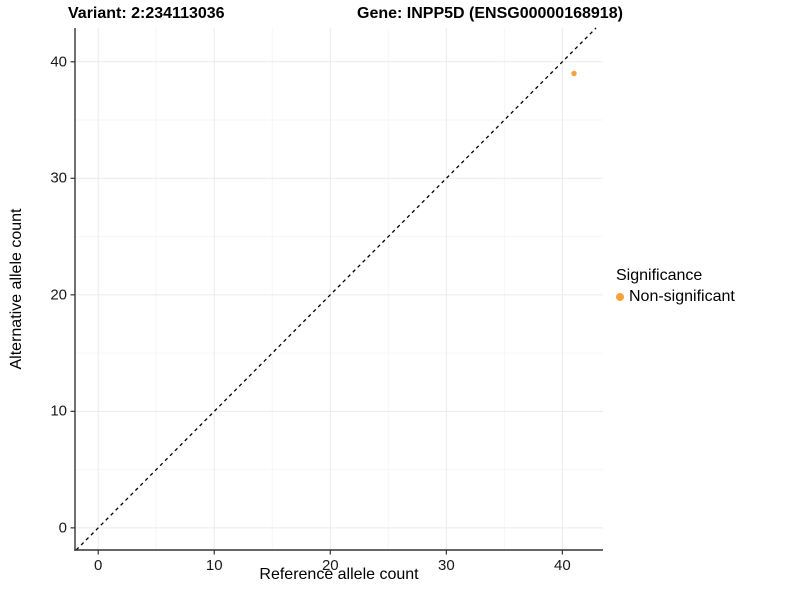 The height and width of the screenshot is (600, 800). What do you see at coordinates (330, 565) in the screenshot?
I see `x-tick-label: 20` at bounding box center [330, 565].